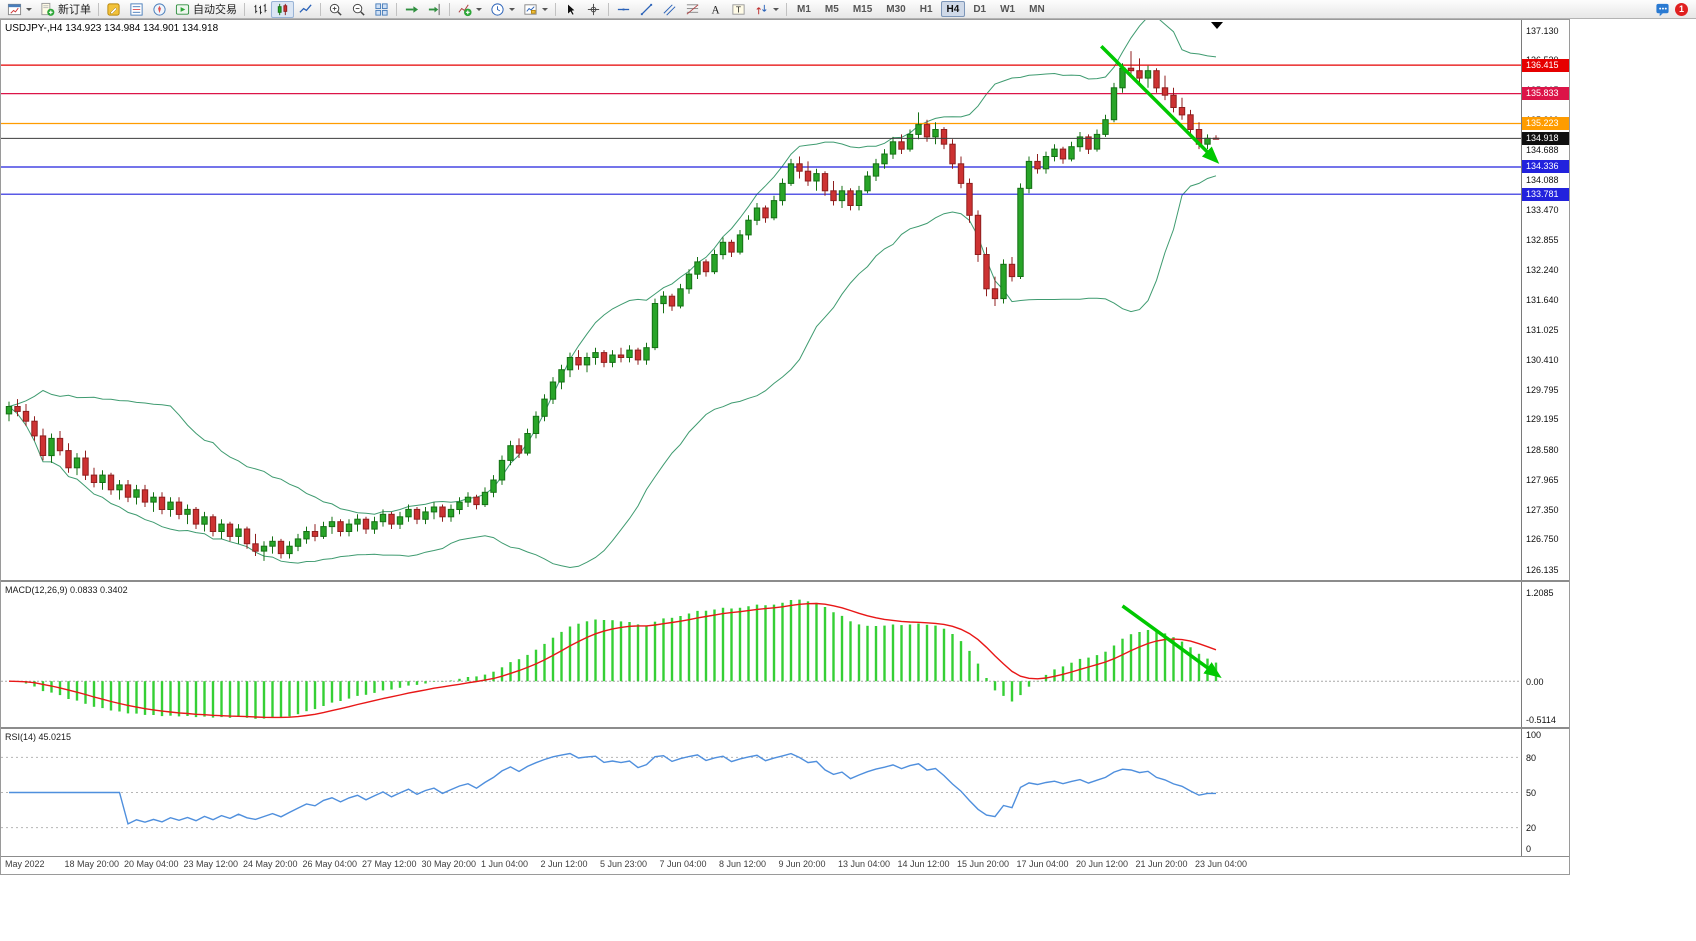 This screenshot has height=941, width=1696. Describe the element at coordinates (113, 9) in the screenshot. I see `metaeditor-button` at that location.